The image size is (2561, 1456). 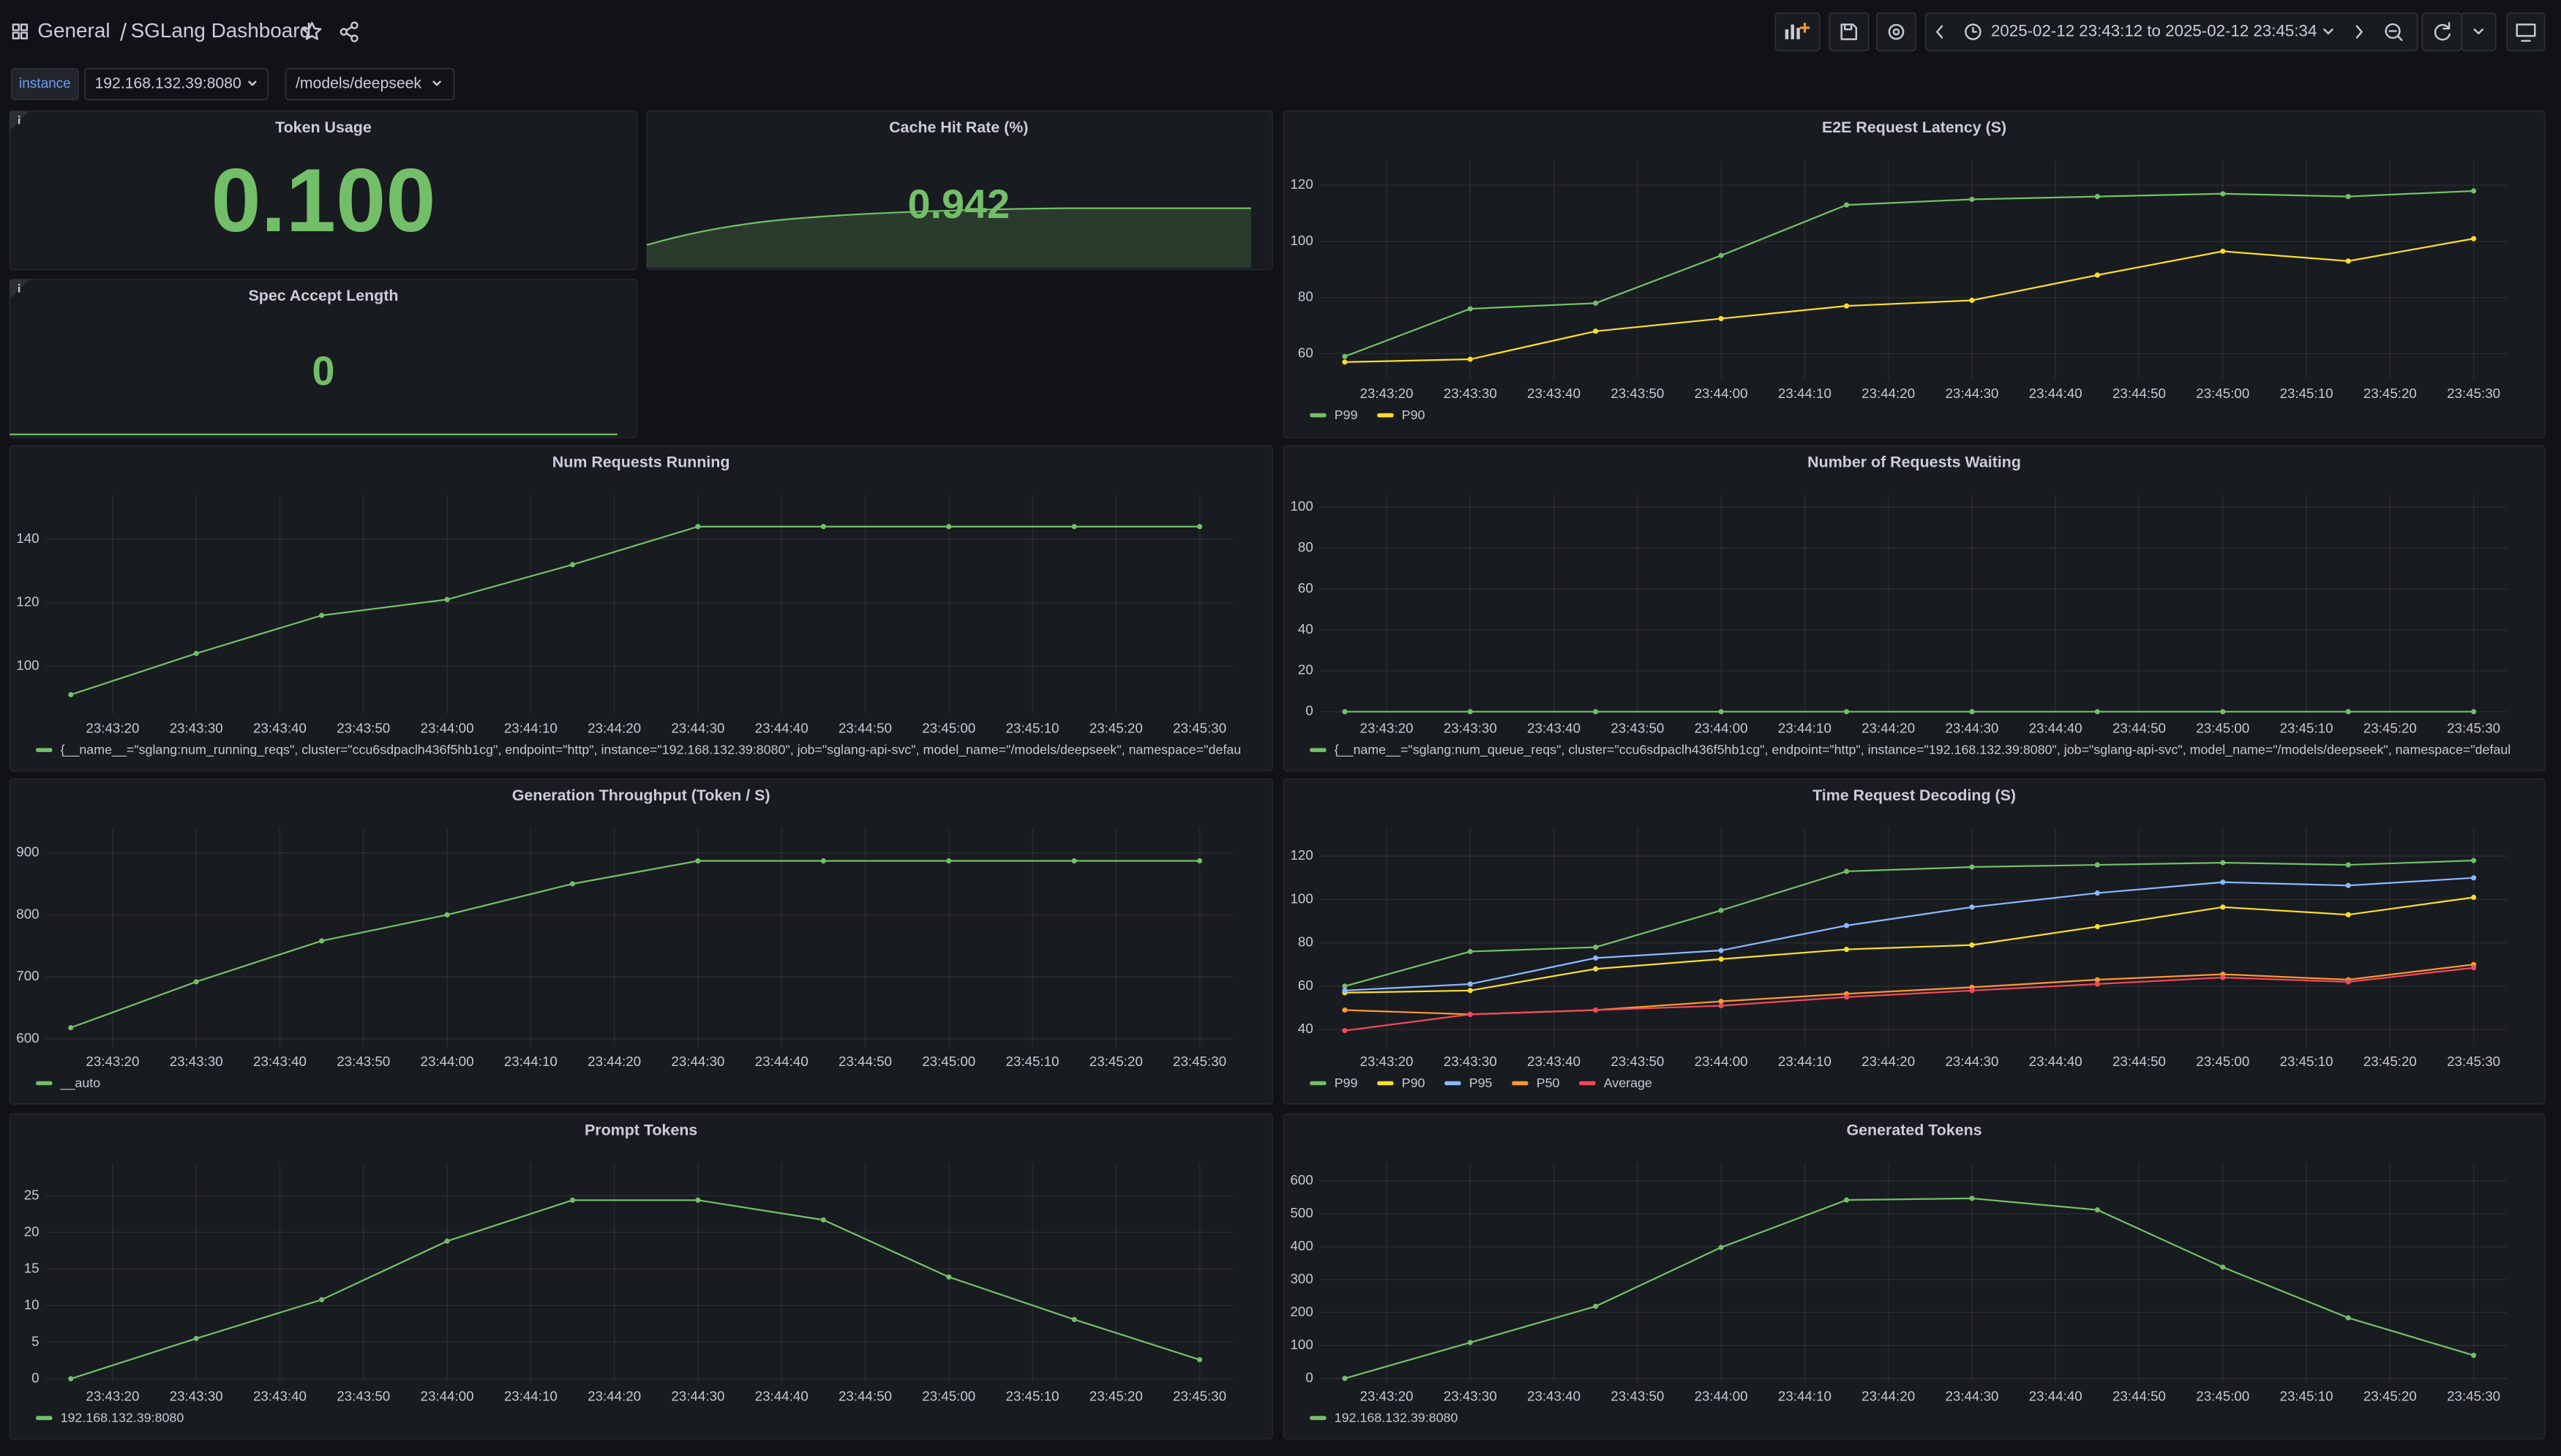 What do you see at coordinates (2441, 32) in the screenshot?
I see `refresh-button` at bounding box center [2441, 32].